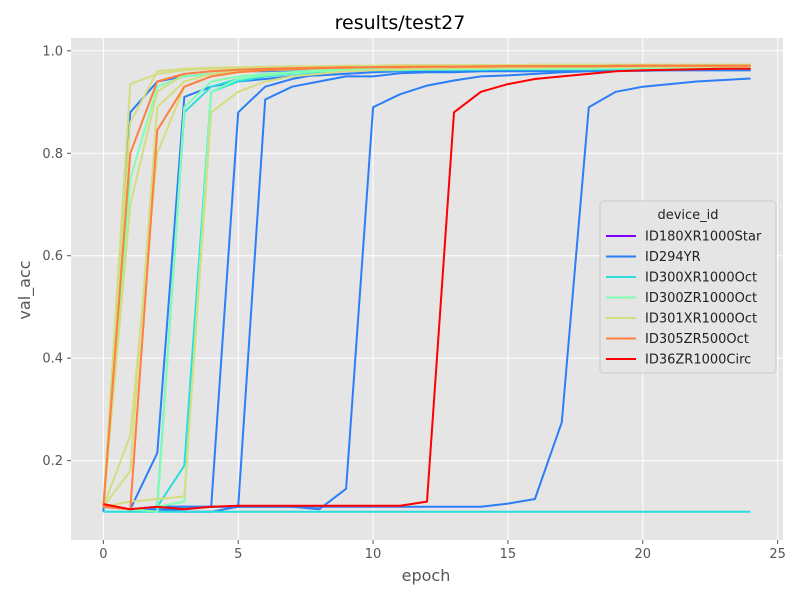  I want to click on chart-title: results/test27, so click(400, 23).